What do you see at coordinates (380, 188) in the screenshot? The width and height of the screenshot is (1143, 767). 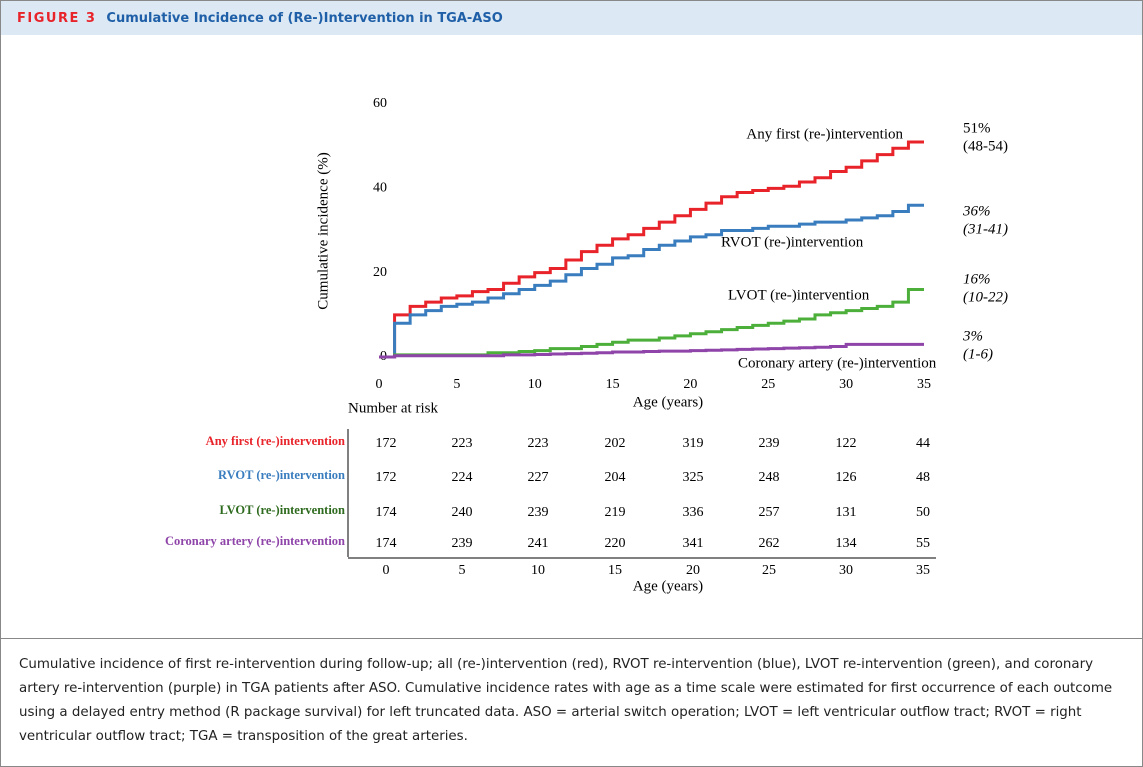 I see `y-tick-label: 40` at bounding box center [380, 188].